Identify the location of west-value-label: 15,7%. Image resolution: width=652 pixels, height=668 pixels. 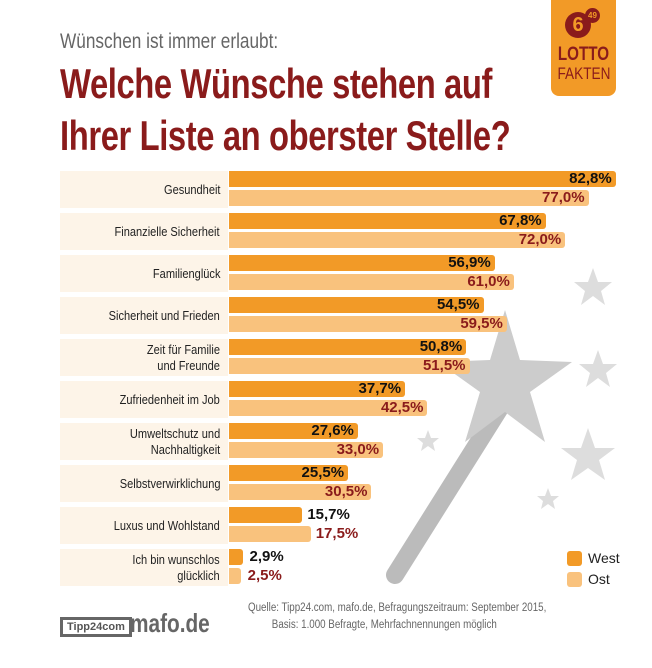
(328, 514).